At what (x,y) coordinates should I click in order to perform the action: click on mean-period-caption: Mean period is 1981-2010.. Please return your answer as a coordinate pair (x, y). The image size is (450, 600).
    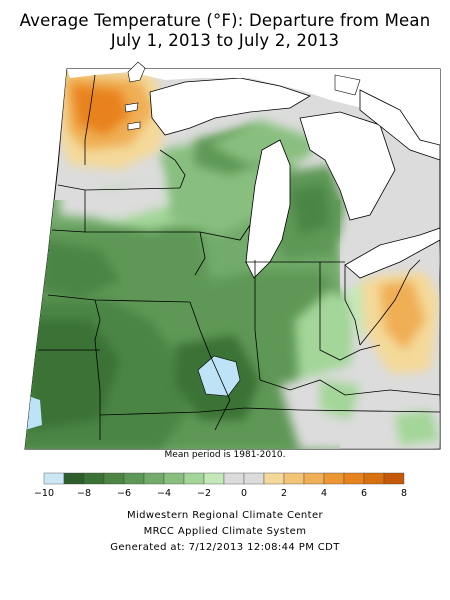
    Looking at the image, I should click on (225, 455).